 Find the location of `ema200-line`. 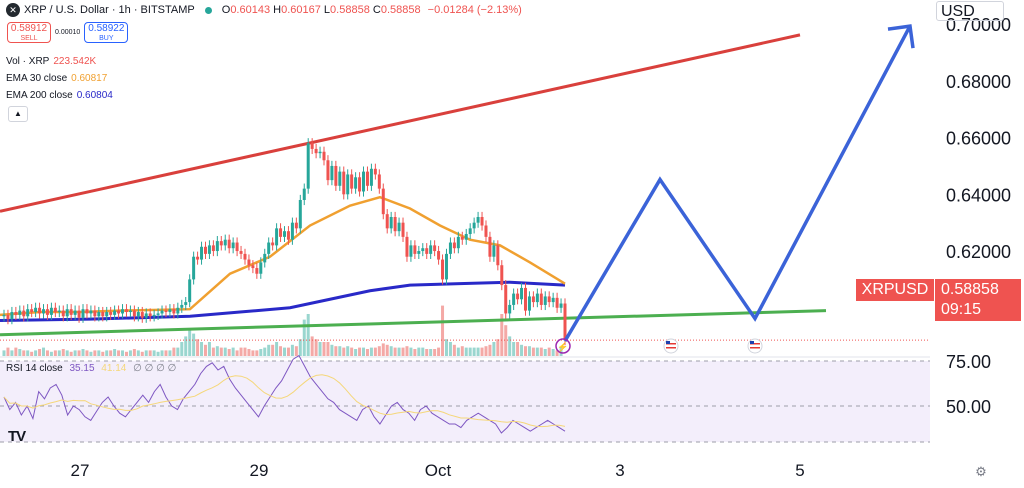

ema200-line is located at coordinates (283, 301).